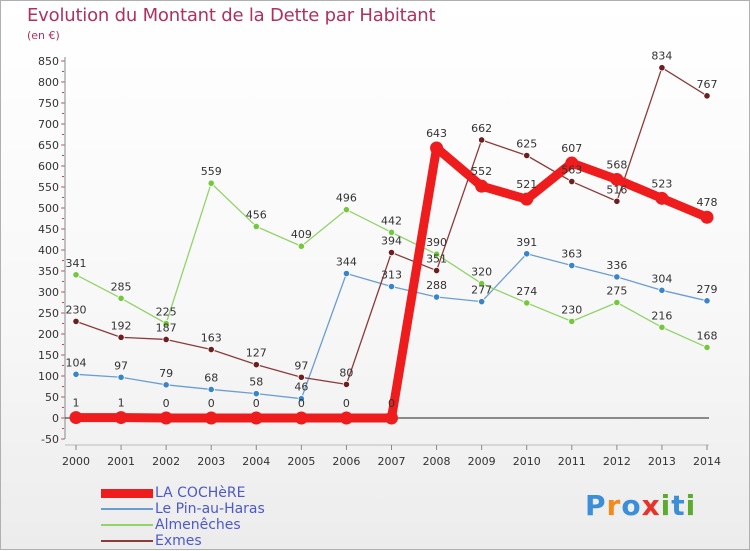  What do you see at coordinates (48, 313) in the screenshot?
I see `y-tick-label: 250` at bounding box center [48, 313].